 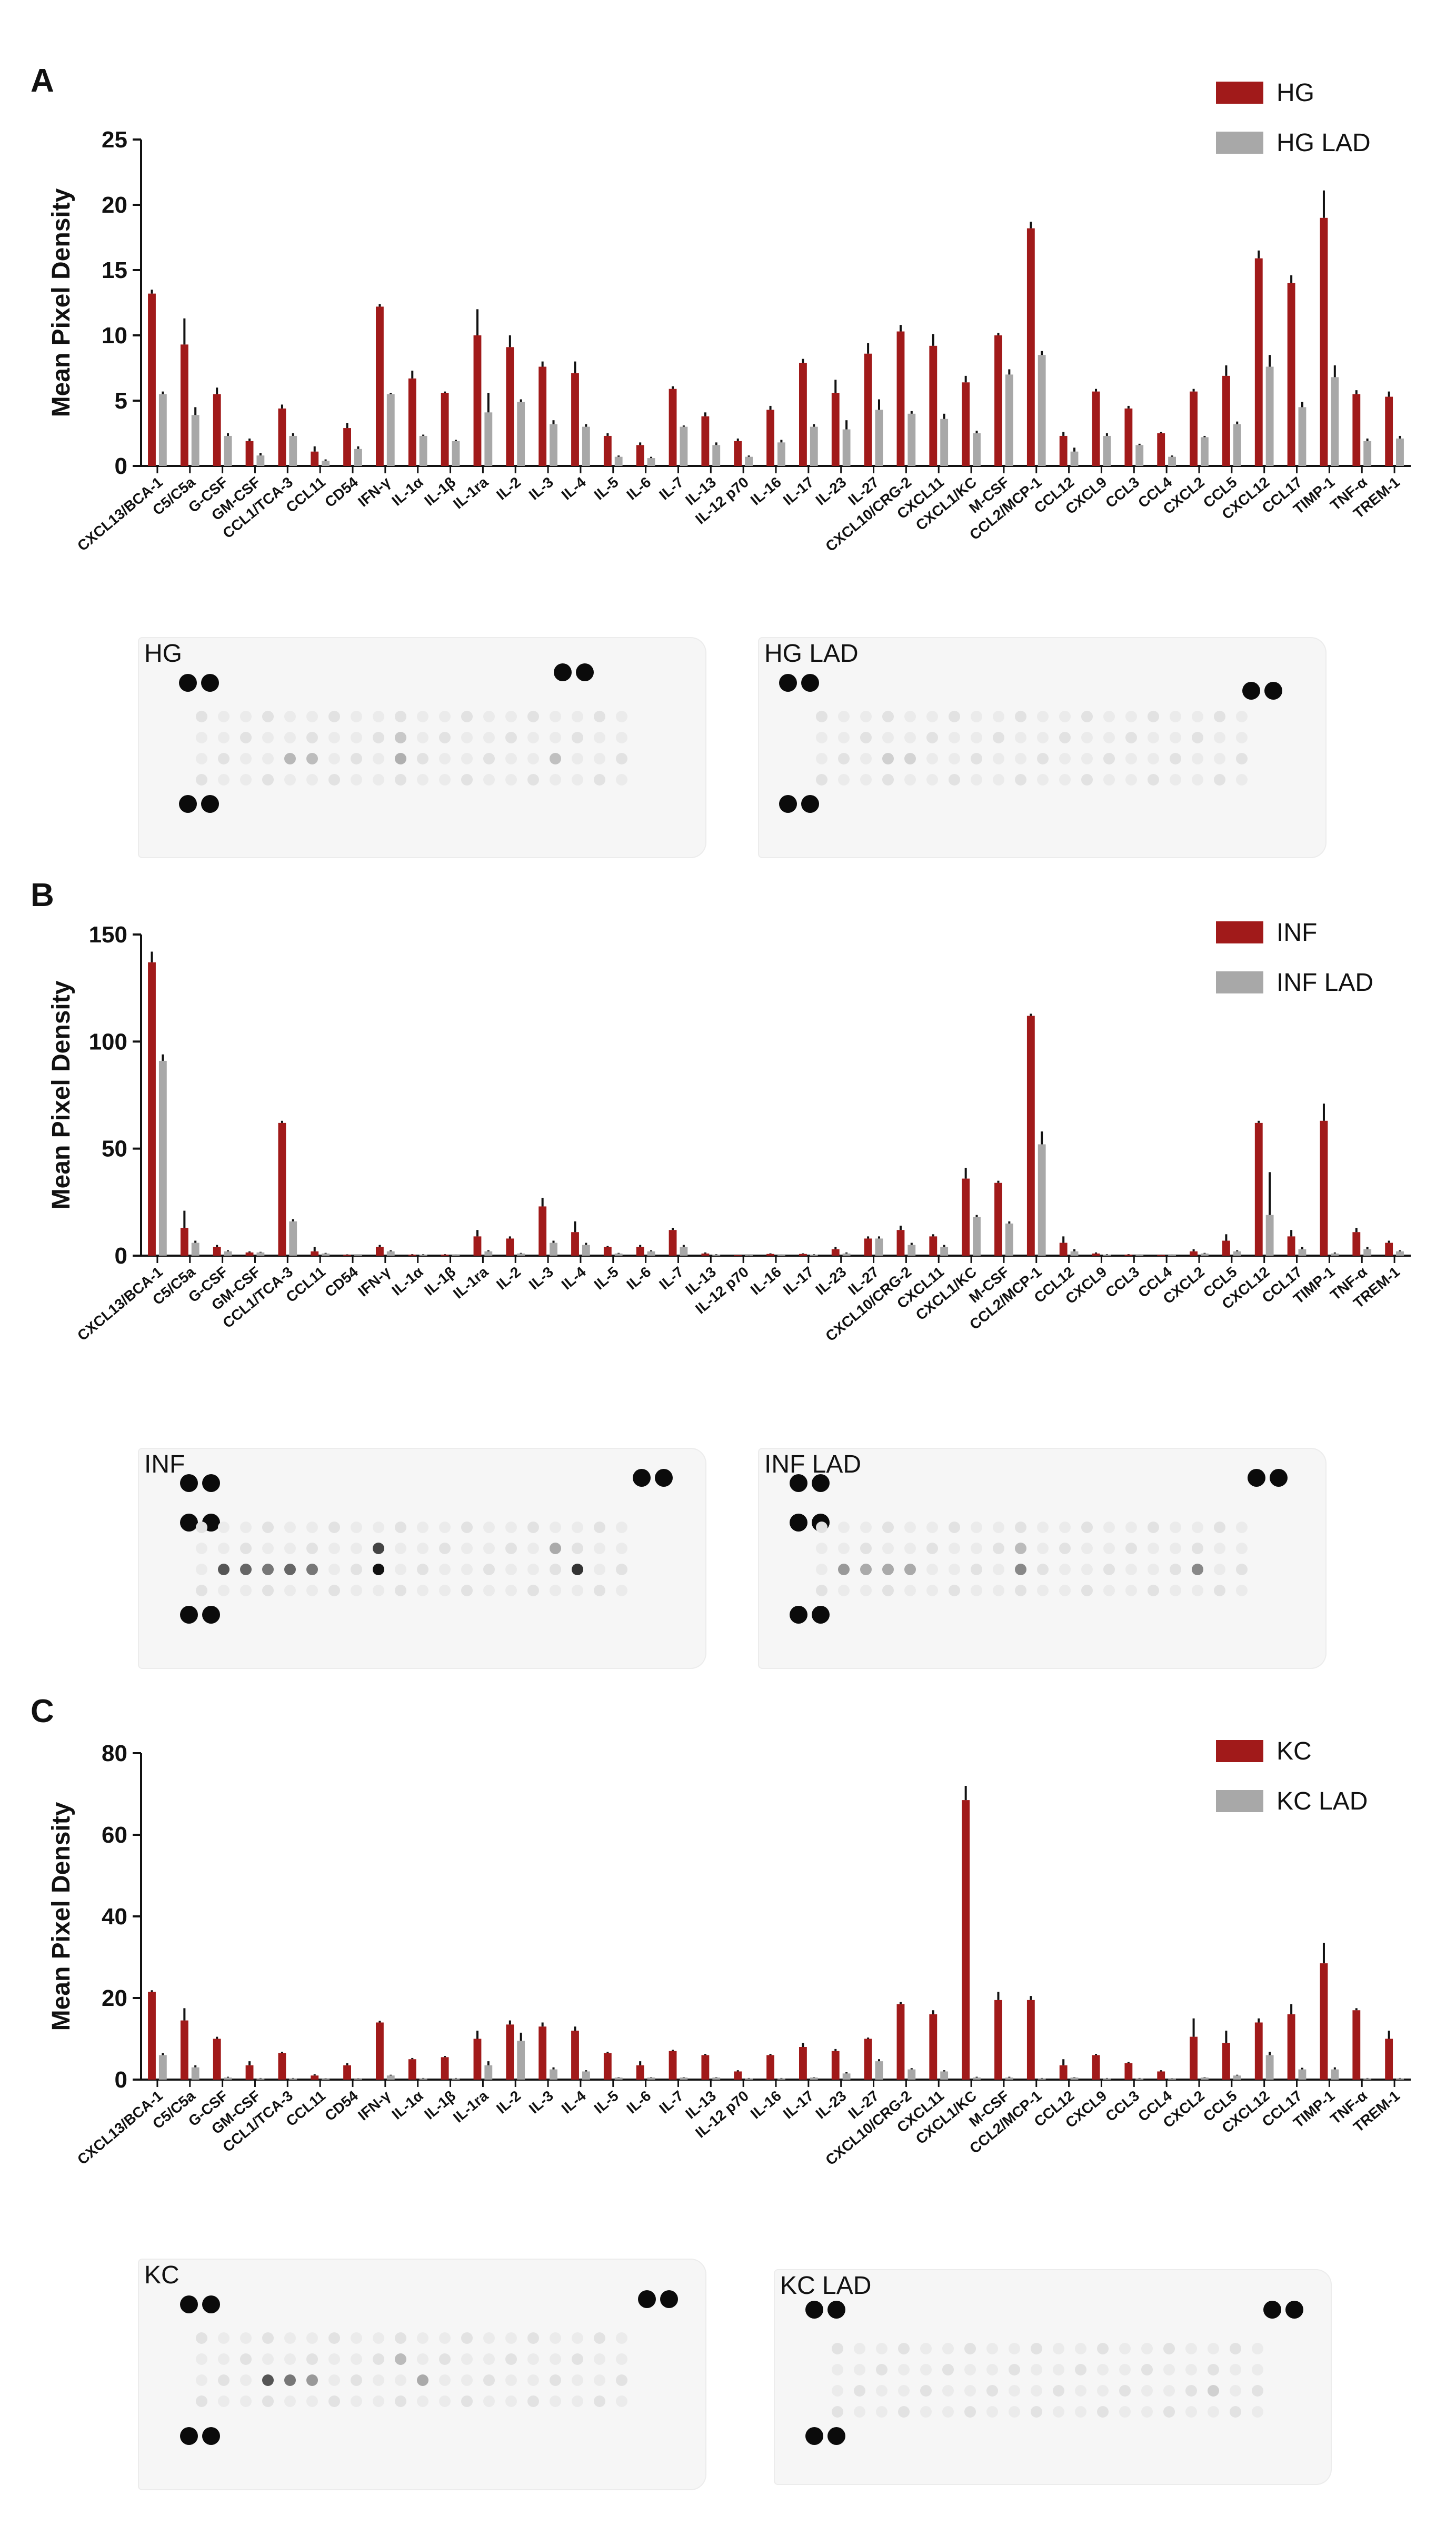 I want to click on y-axis-title: Mean Pixel Density, so click(x=61, y=1916).